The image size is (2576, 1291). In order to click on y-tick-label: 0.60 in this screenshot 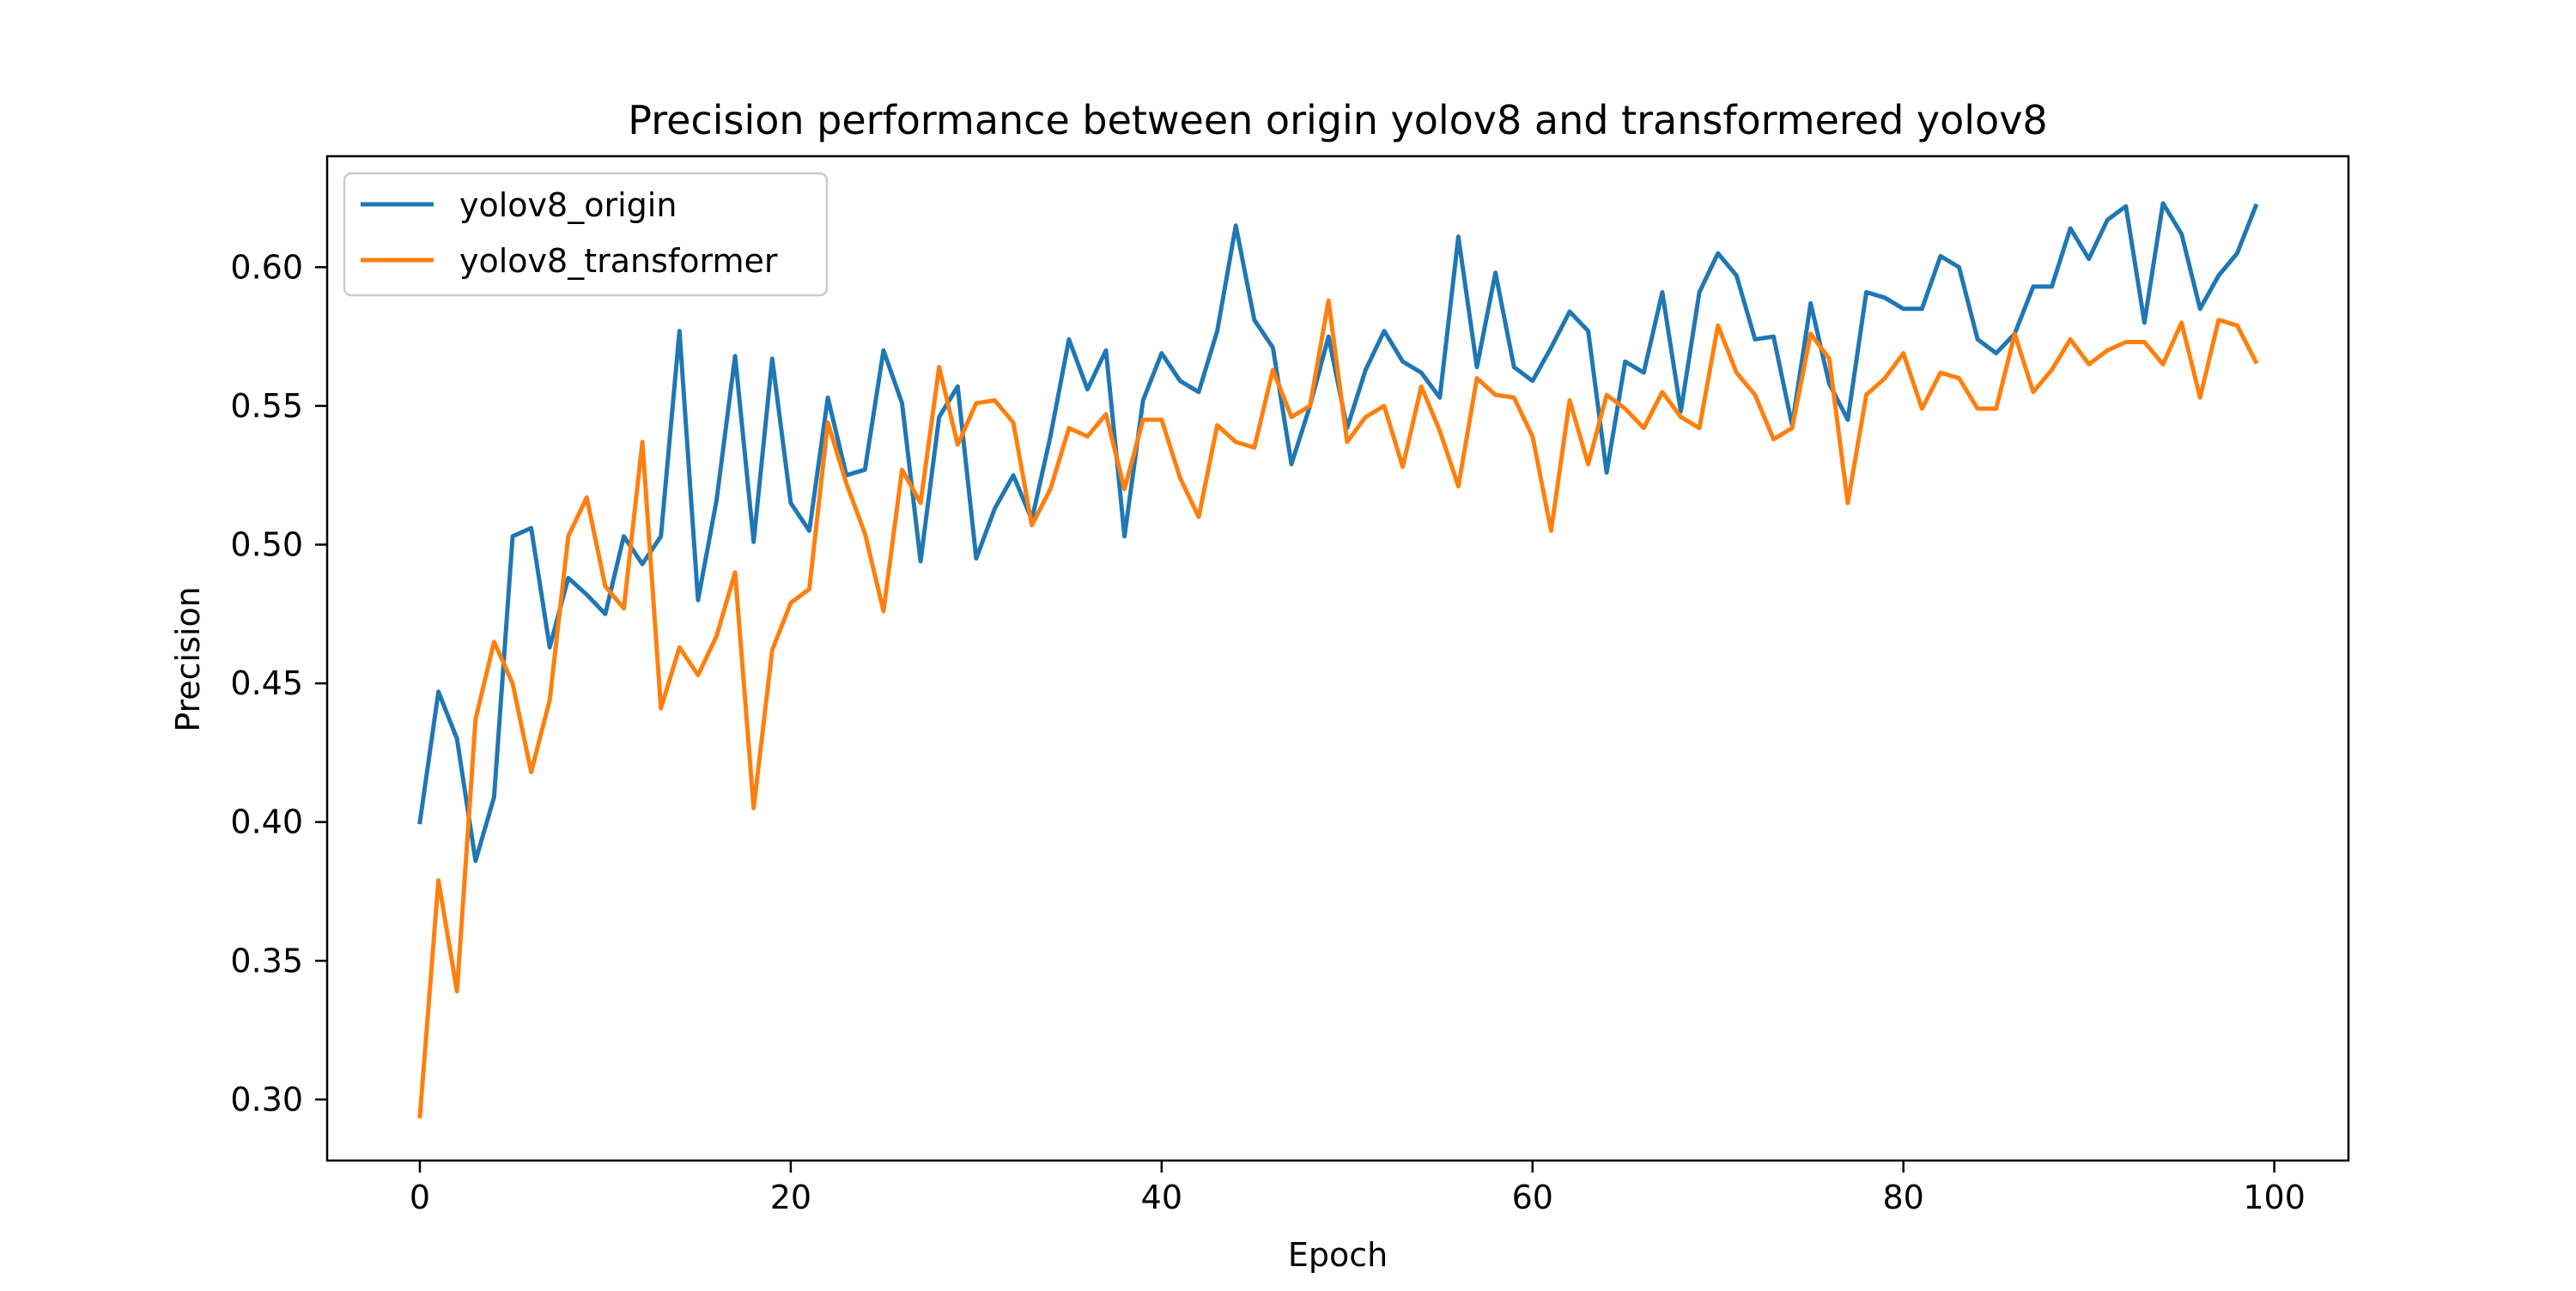, I will do `click(266, 267)`.